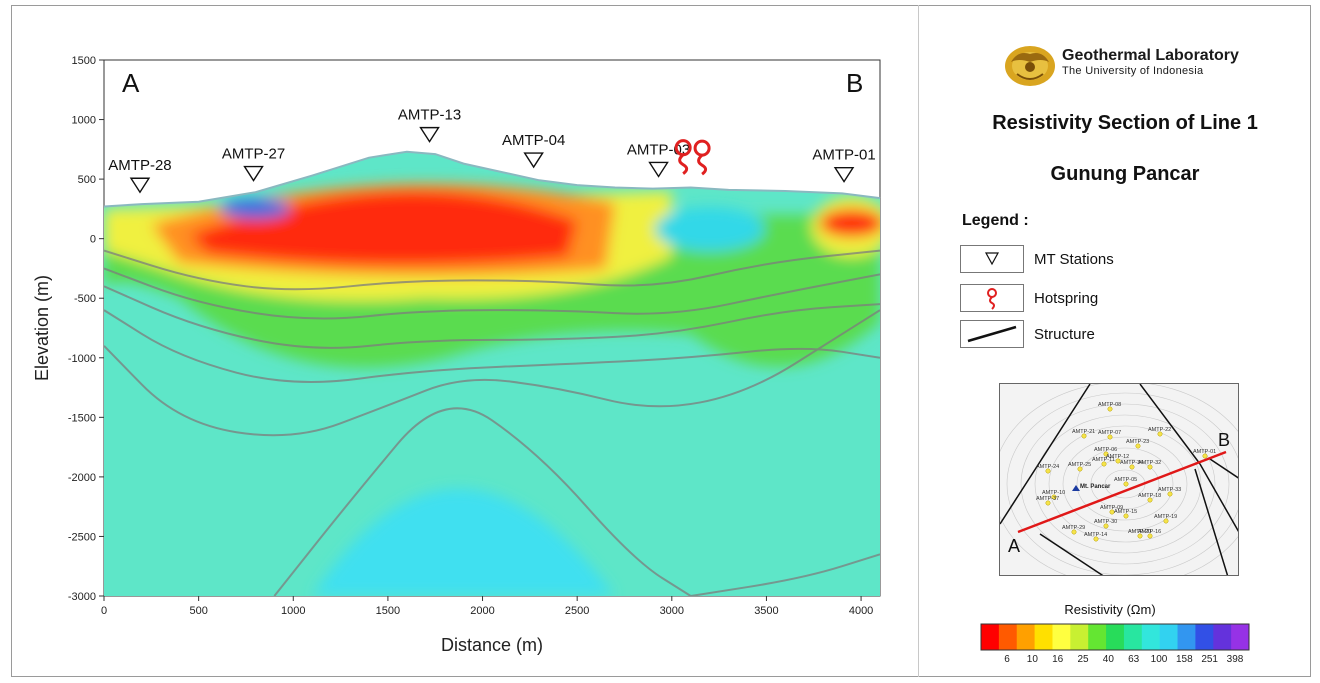 This screenshot has height=683, width=1320. Describe the element at coordinates (255, 208) in the screenshot. I see `conductive-pocket-west` at that location.